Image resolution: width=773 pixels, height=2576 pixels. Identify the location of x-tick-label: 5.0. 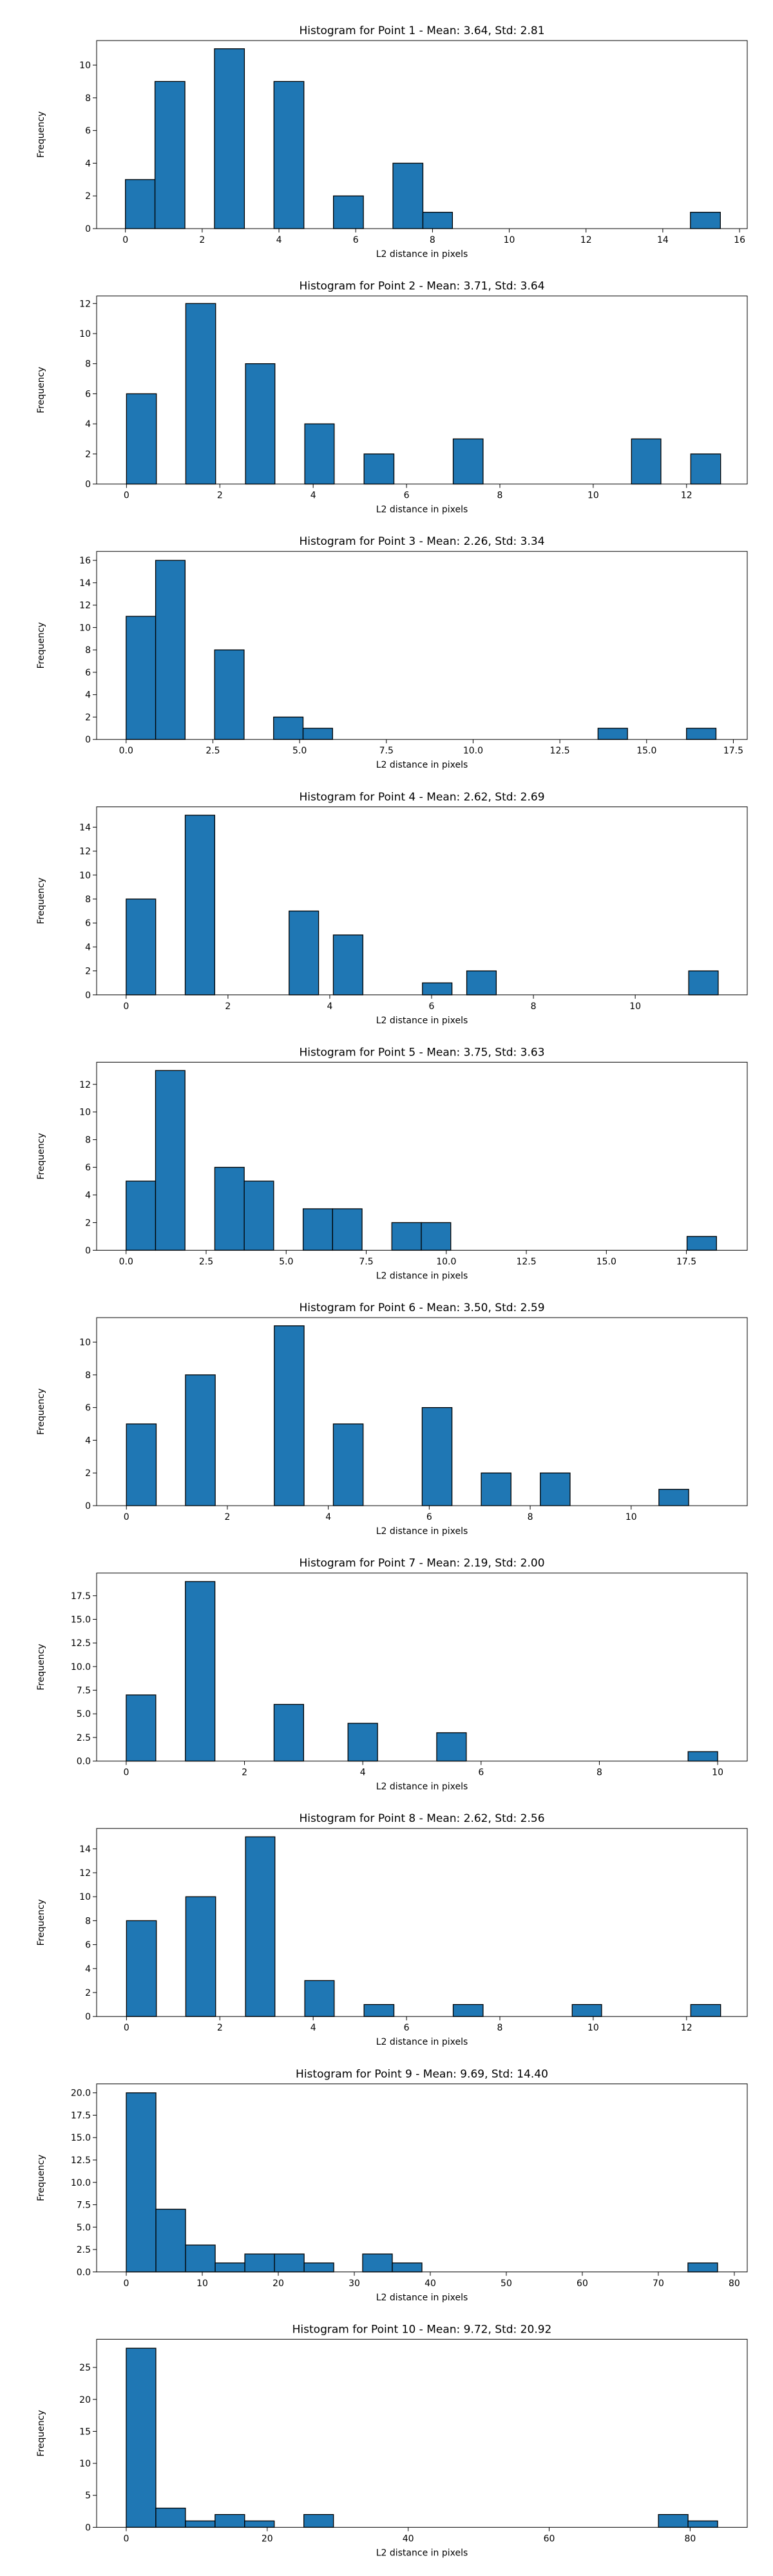
(286, 1261).